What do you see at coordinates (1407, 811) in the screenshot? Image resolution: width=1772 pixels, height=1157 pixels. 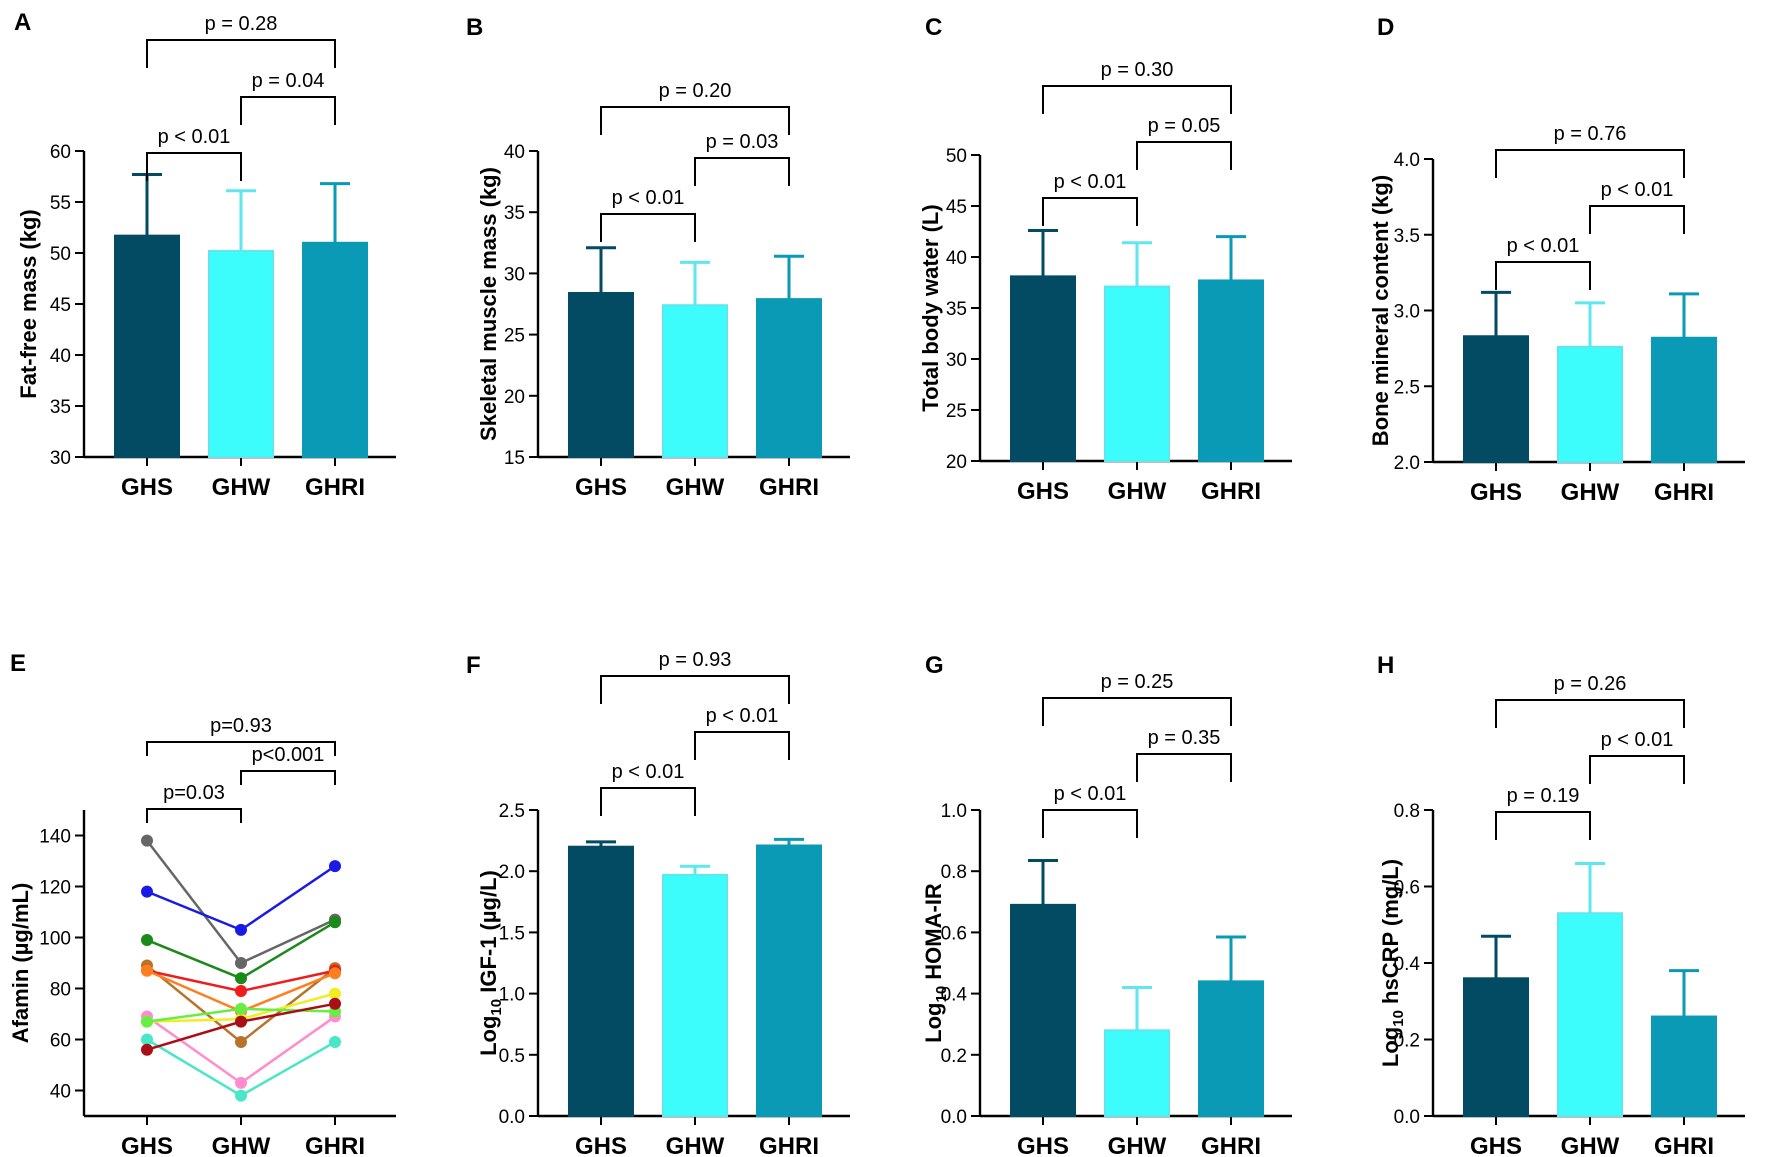 I see `y-tick-label: 0.8` at bounding box center [1407, 811].